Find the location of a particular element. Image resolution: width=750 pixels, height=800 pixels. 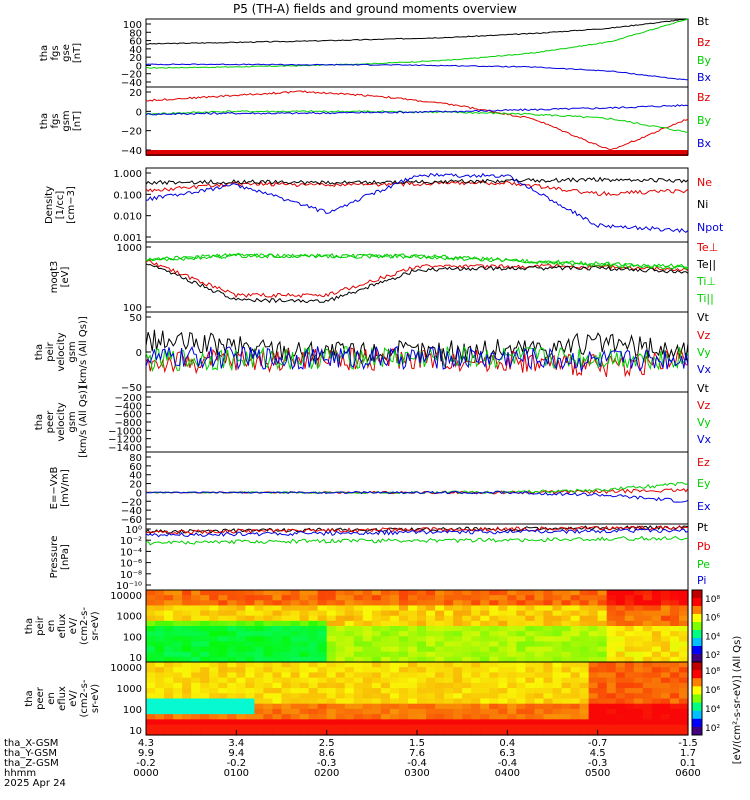

legend-Vy: Vy is located at coordinates (704, 422).